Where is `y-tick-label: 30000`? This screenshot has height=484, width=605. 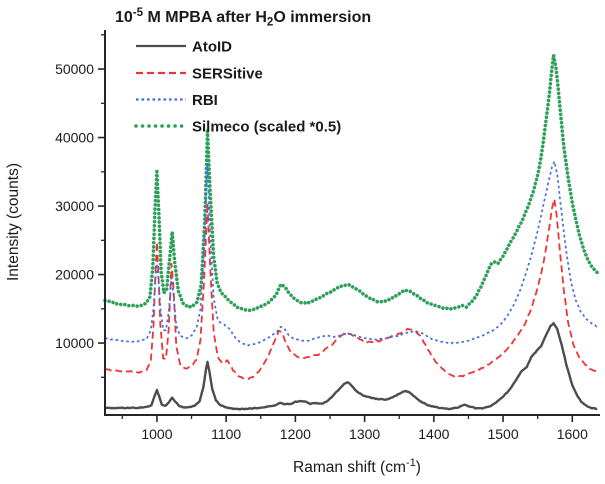 y-tick-label: 30000 is located at coordinates (74, 206).